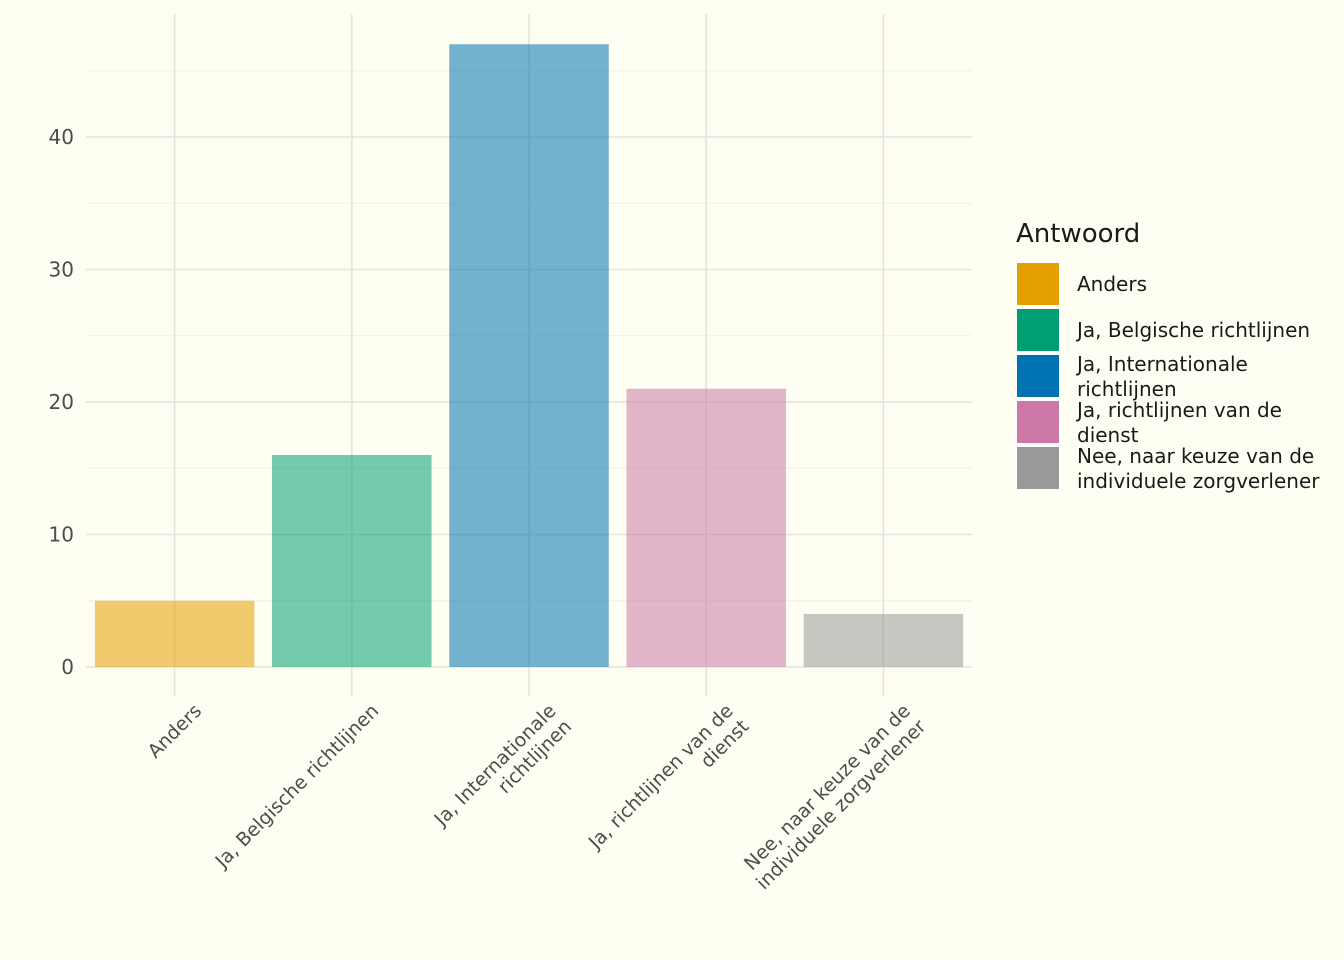  I want to click on legend-label: Ja, Internationale richtlijnen, so click(1161, 376).